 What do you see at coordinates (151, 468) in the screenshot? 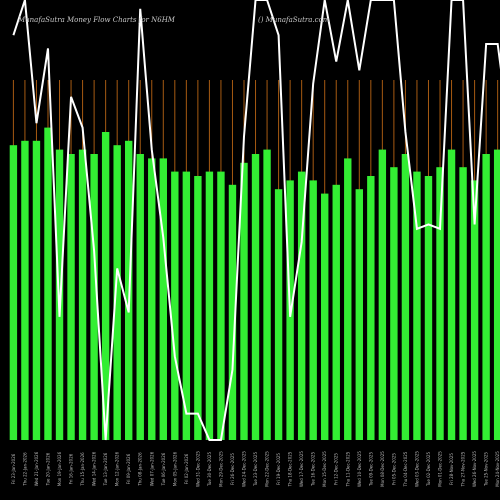
I see `x-tick-label: Wed 07-Jan-2026` at bounding box center [151, 468].